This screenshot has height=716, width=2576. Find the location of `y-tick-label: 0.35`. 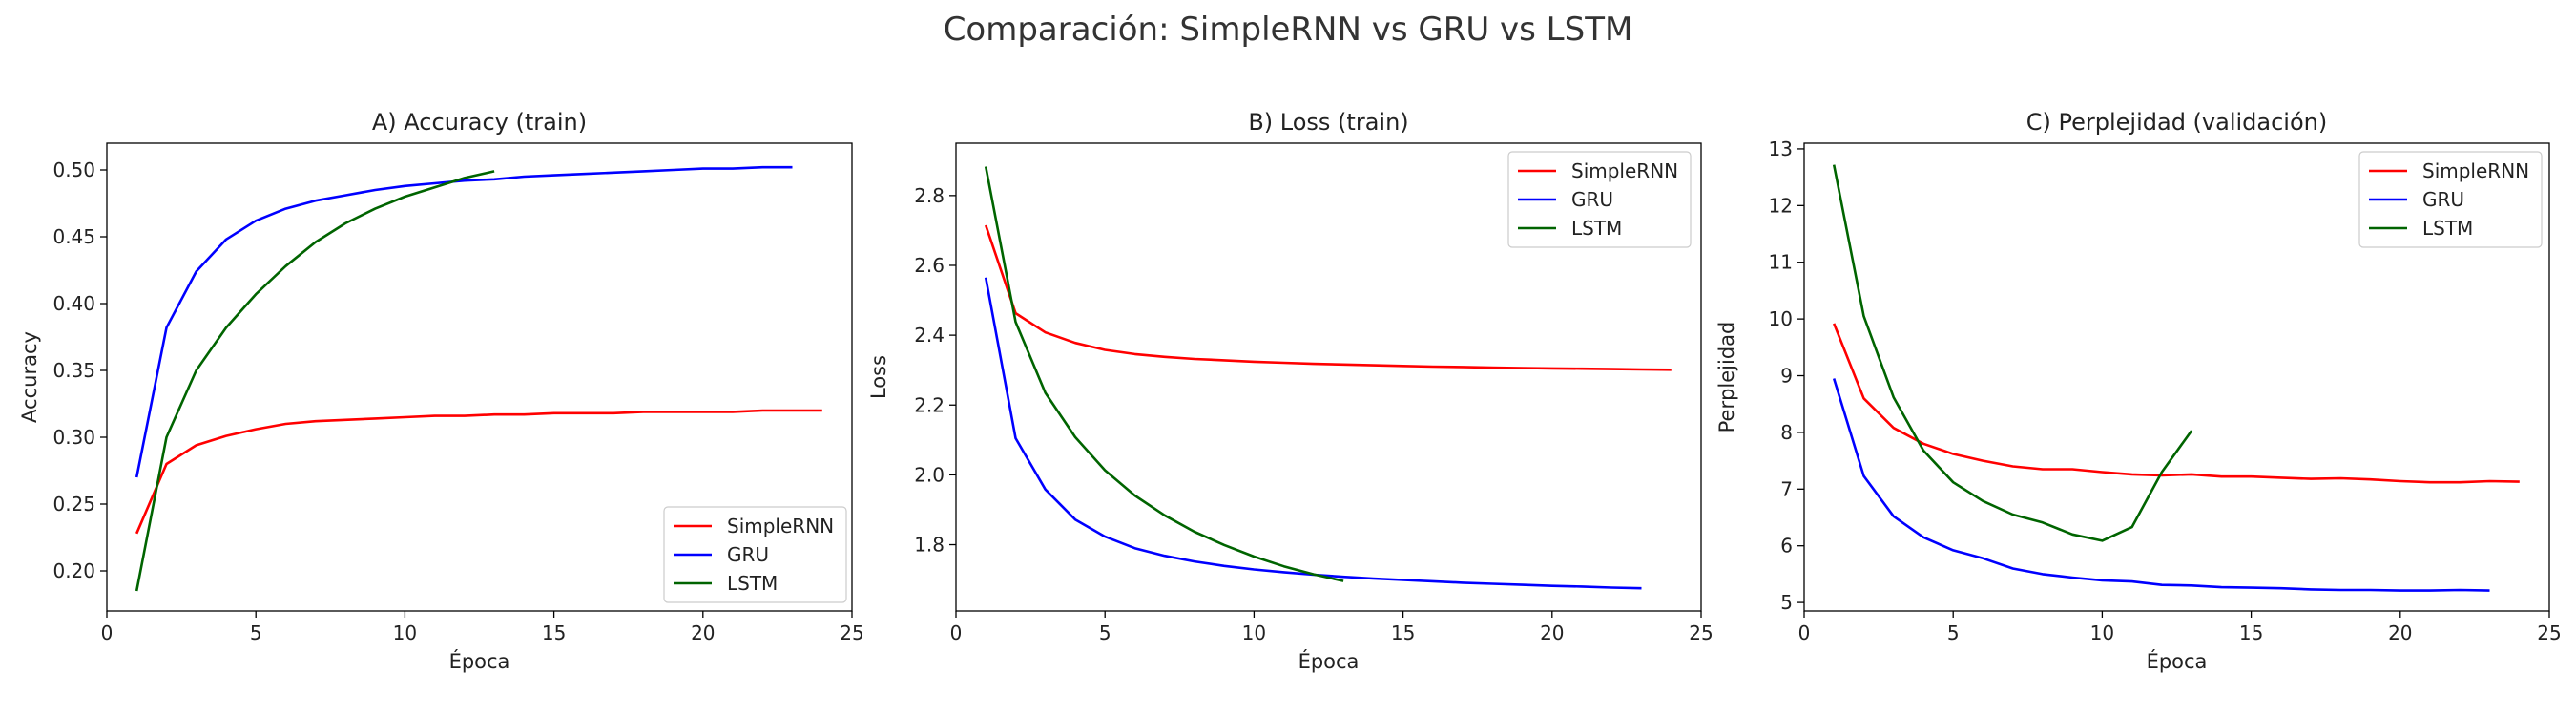

y-tick-label: 0.35 is located at coordinates (73, 370).